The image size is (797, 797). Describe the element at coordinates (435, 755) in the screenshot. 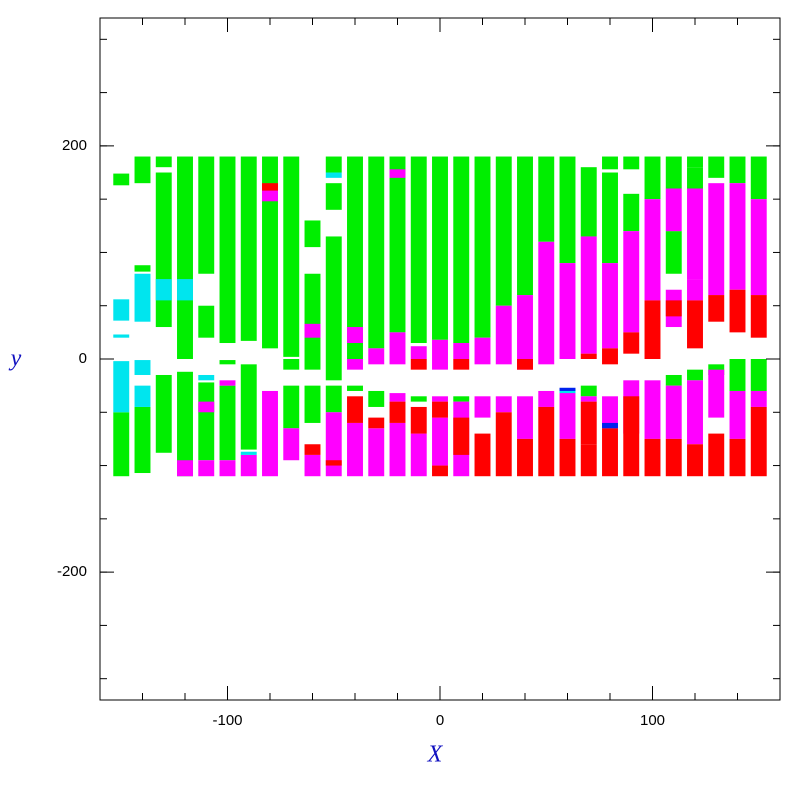

I see `x-axis-title: X` at that location.